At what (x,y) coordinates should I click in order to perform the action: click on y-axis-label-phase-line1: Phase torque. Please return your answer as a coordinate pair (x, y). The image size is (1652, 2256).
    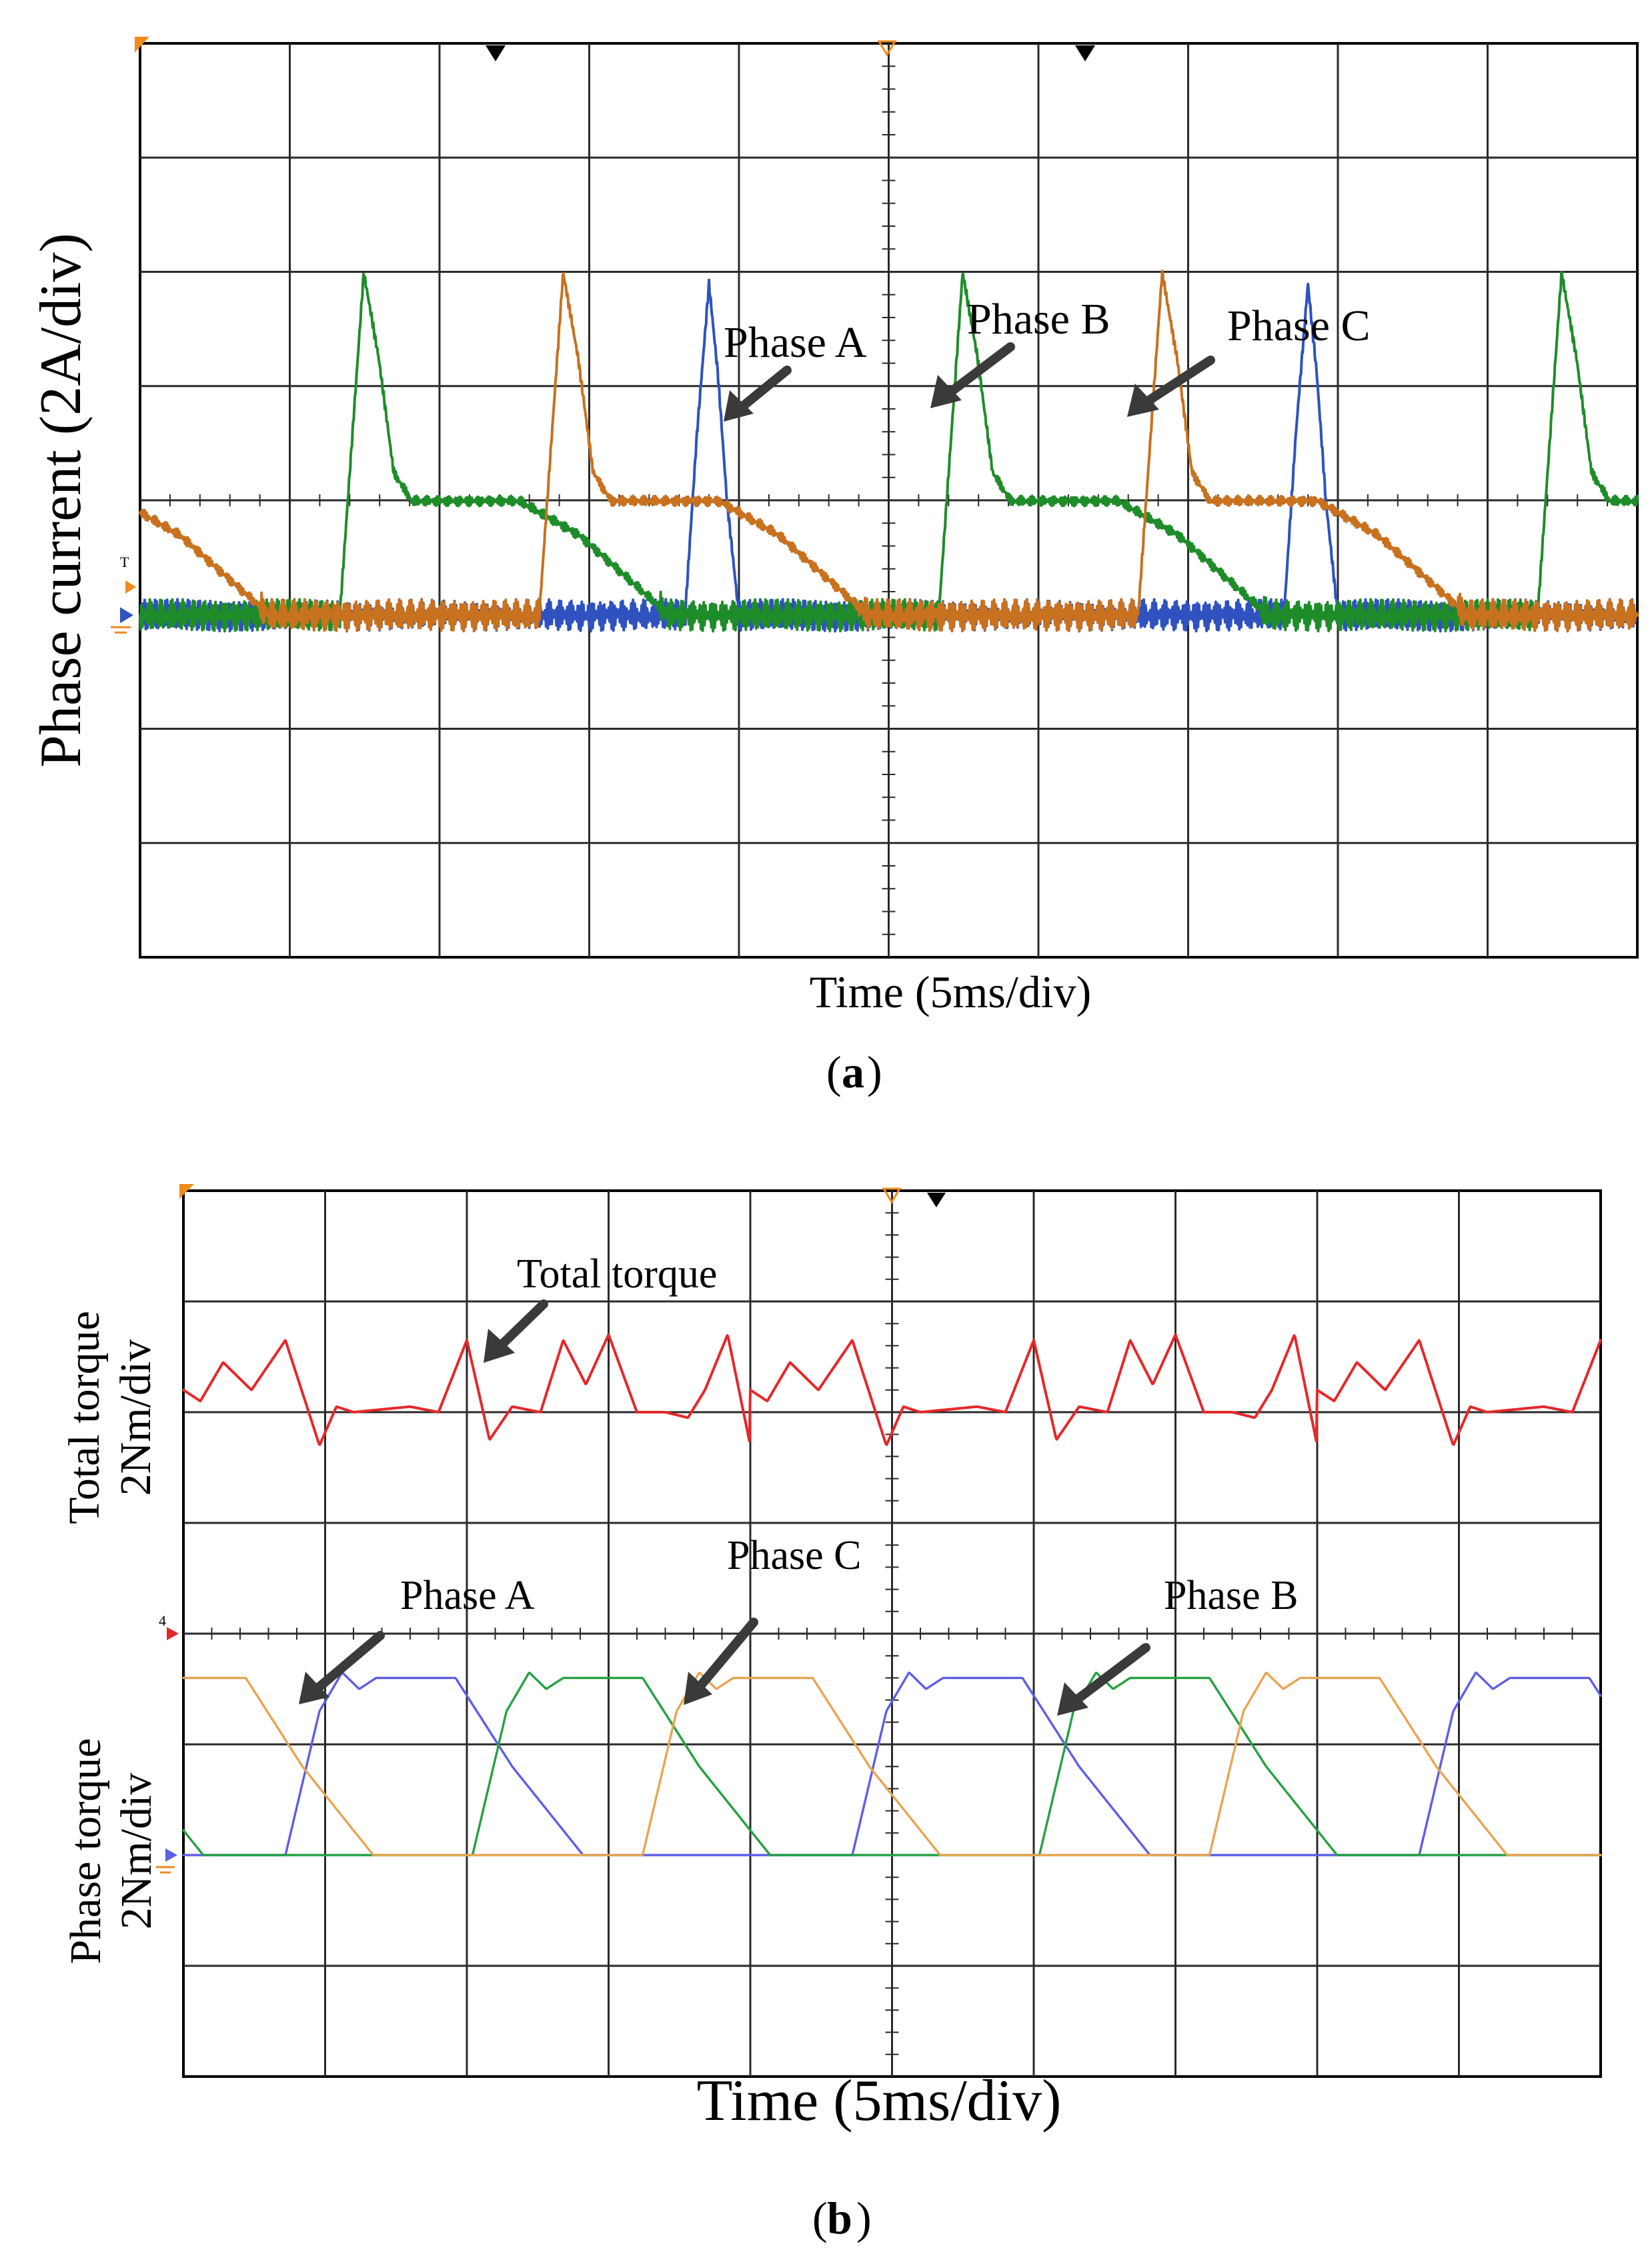
    Looking at the image, I should click on (85, 1851).